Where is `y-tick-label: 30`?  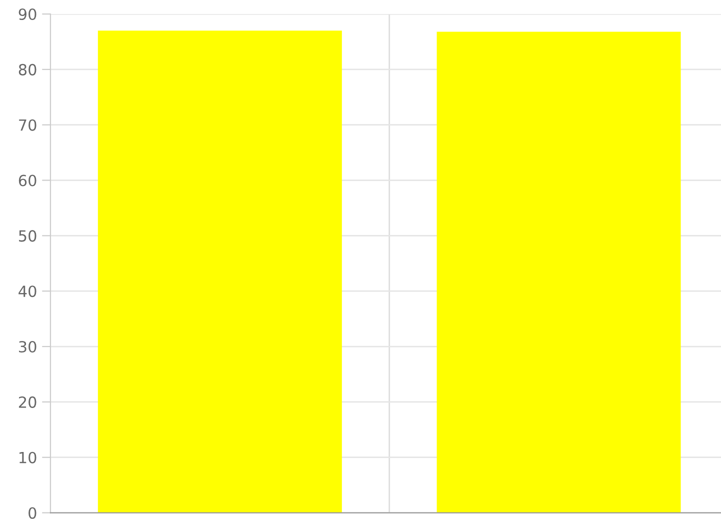 y-tick-label: 30 is located at coordinates (27, 346).